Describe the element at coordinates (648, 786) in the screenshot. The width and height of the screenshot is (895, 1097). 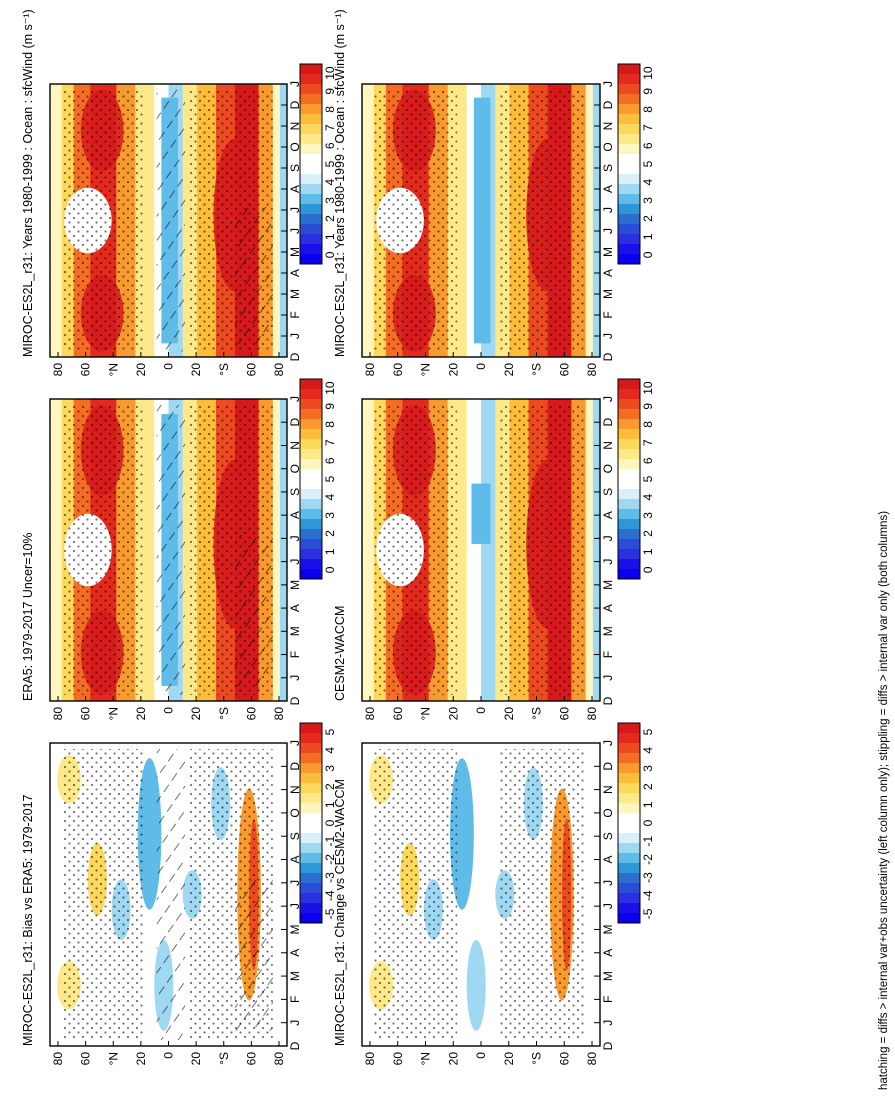
I see `colorbar-label: 2` at that location.